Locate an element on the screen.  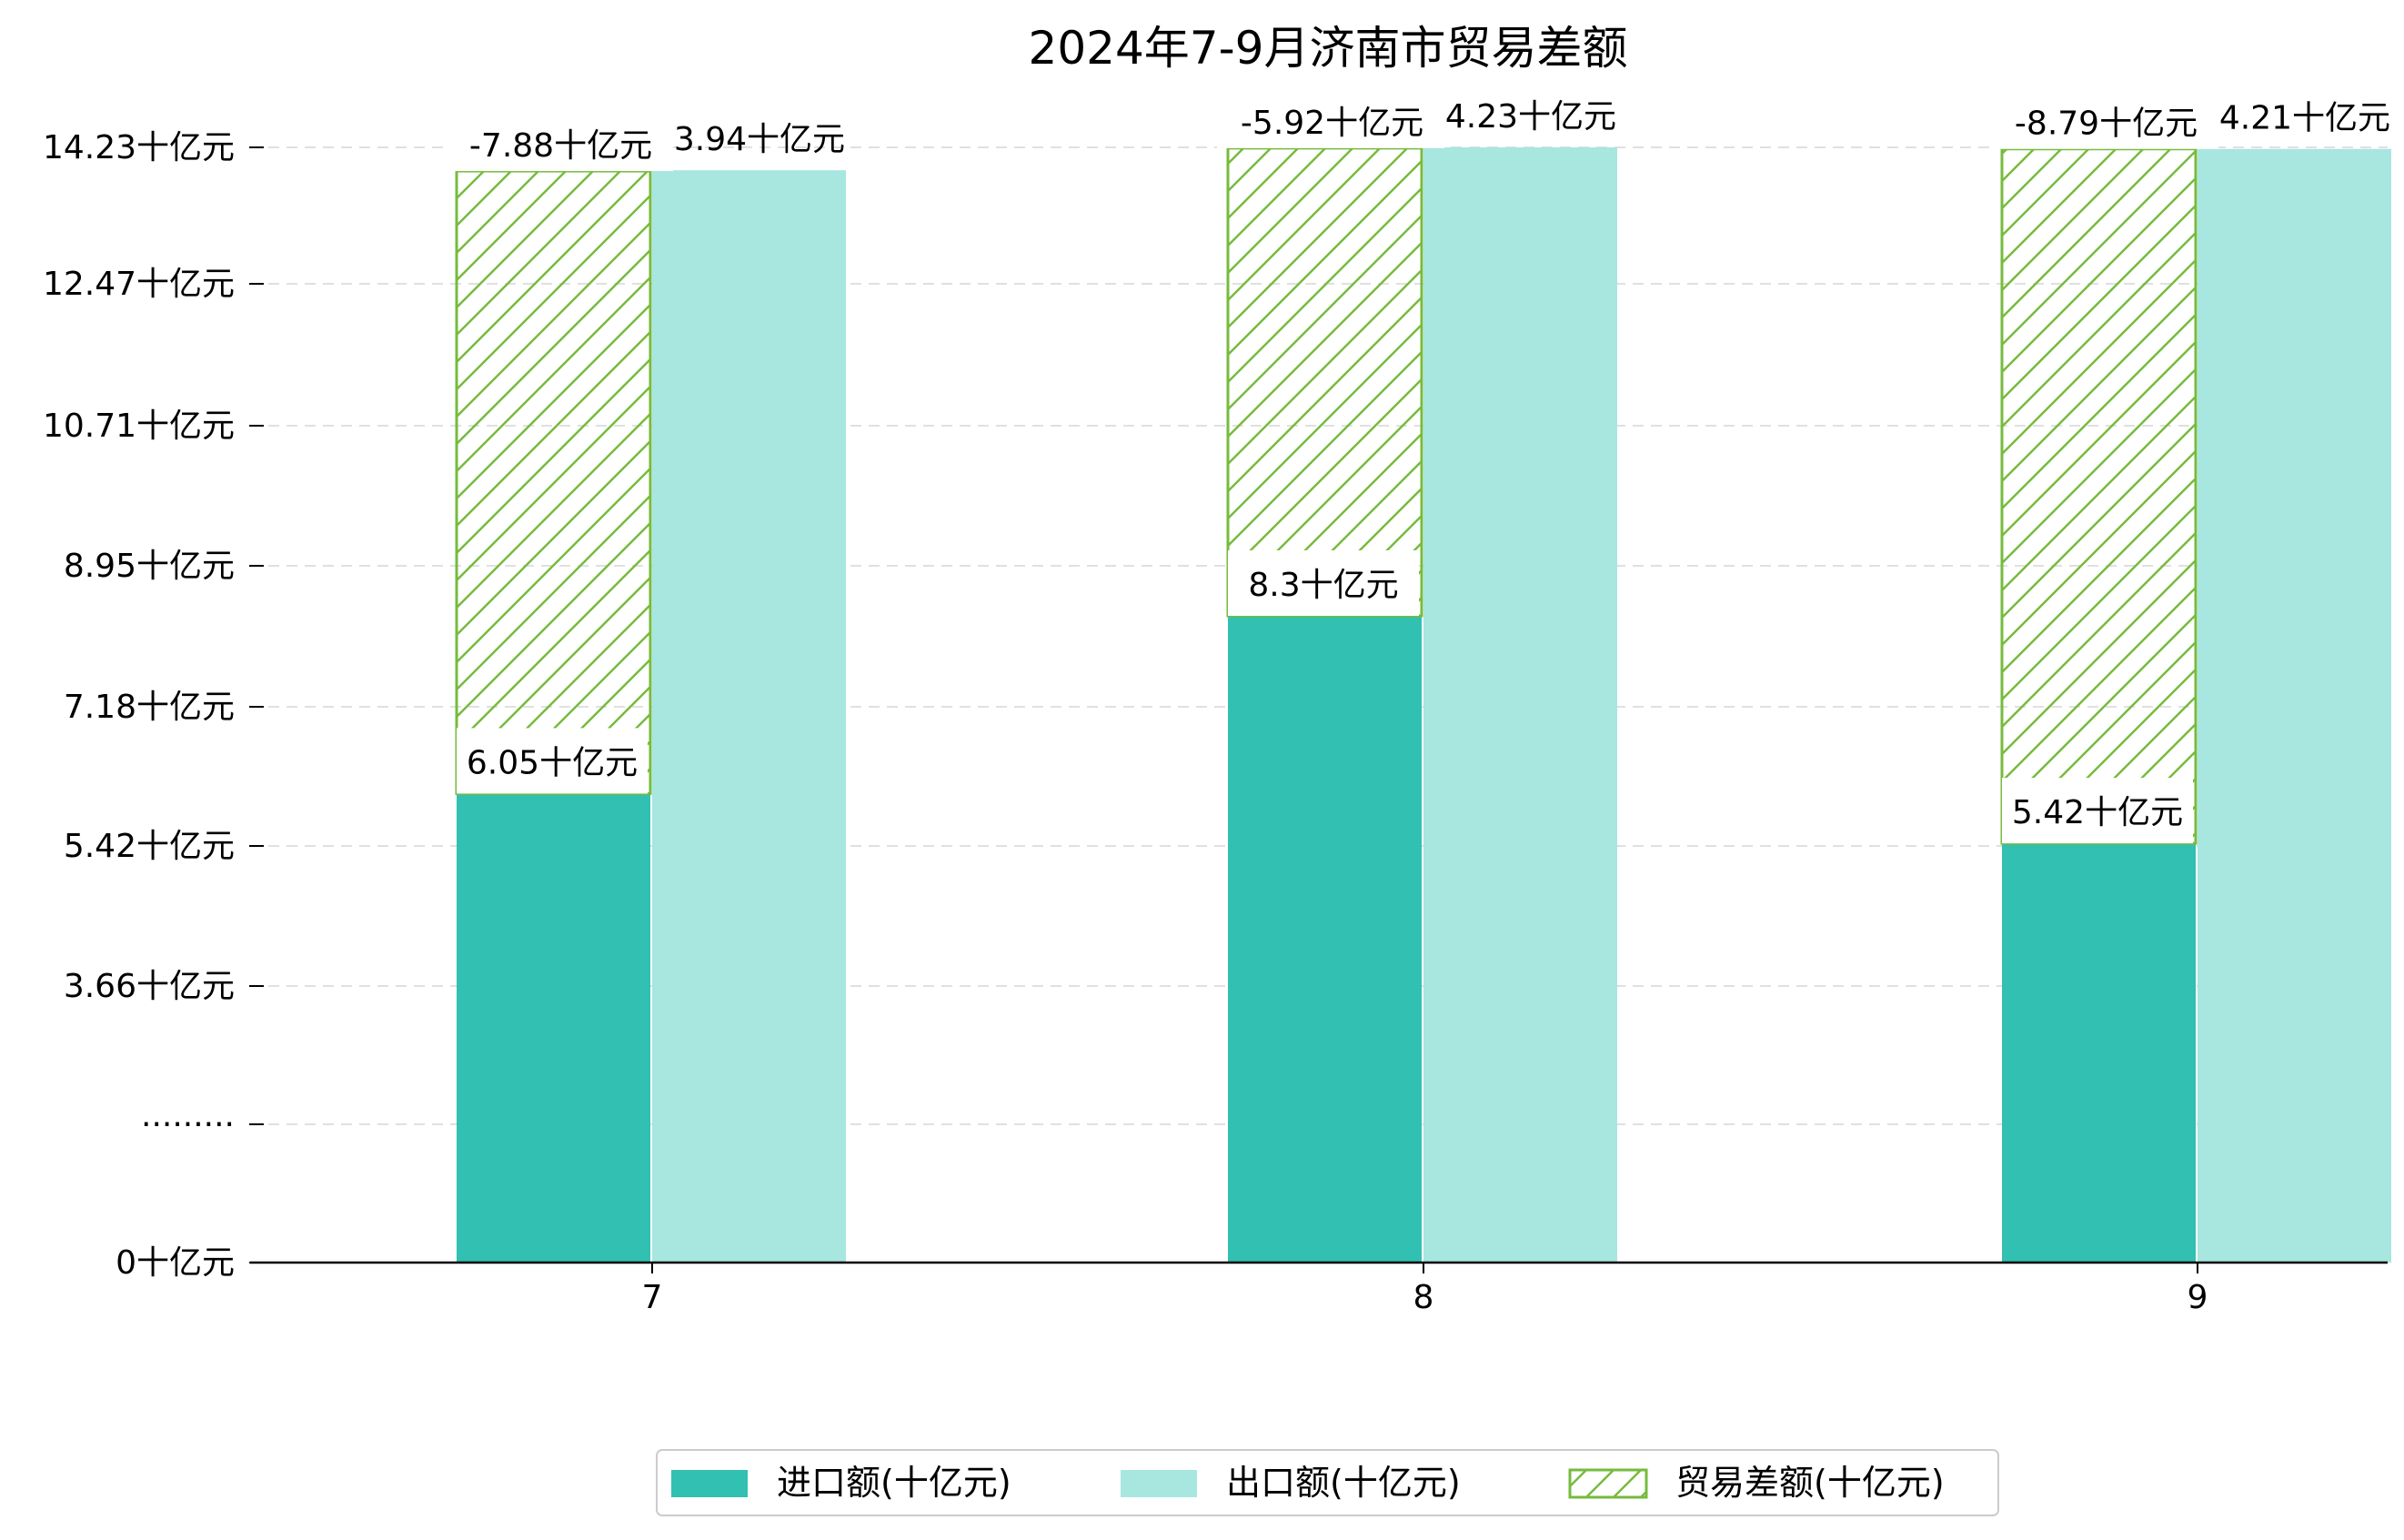
trade-balance-value-label: -5.92十亿元 is located at coordinates (1332, 124).